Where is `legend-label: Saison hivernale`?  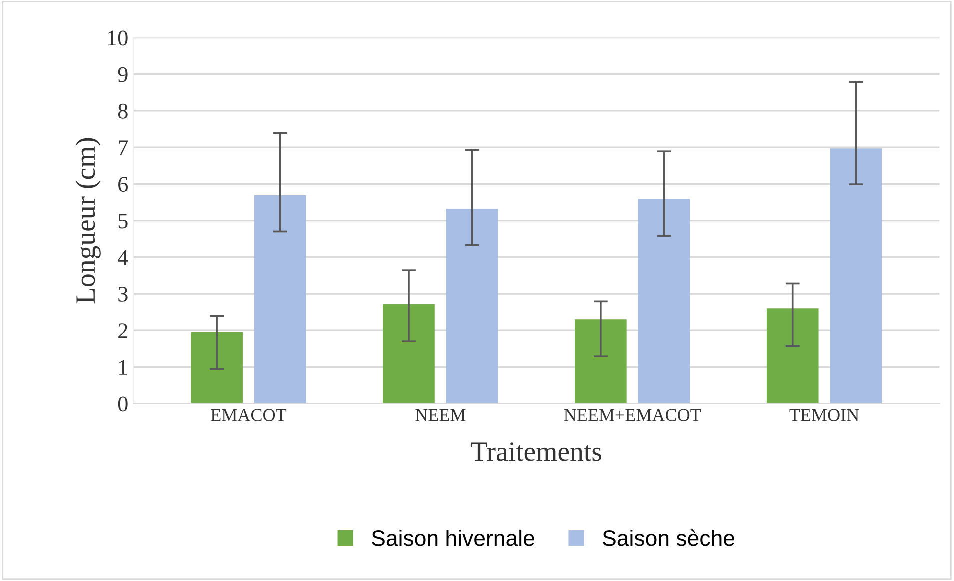
legend-label: Saison hivernale is located at coordinates (453, 538).